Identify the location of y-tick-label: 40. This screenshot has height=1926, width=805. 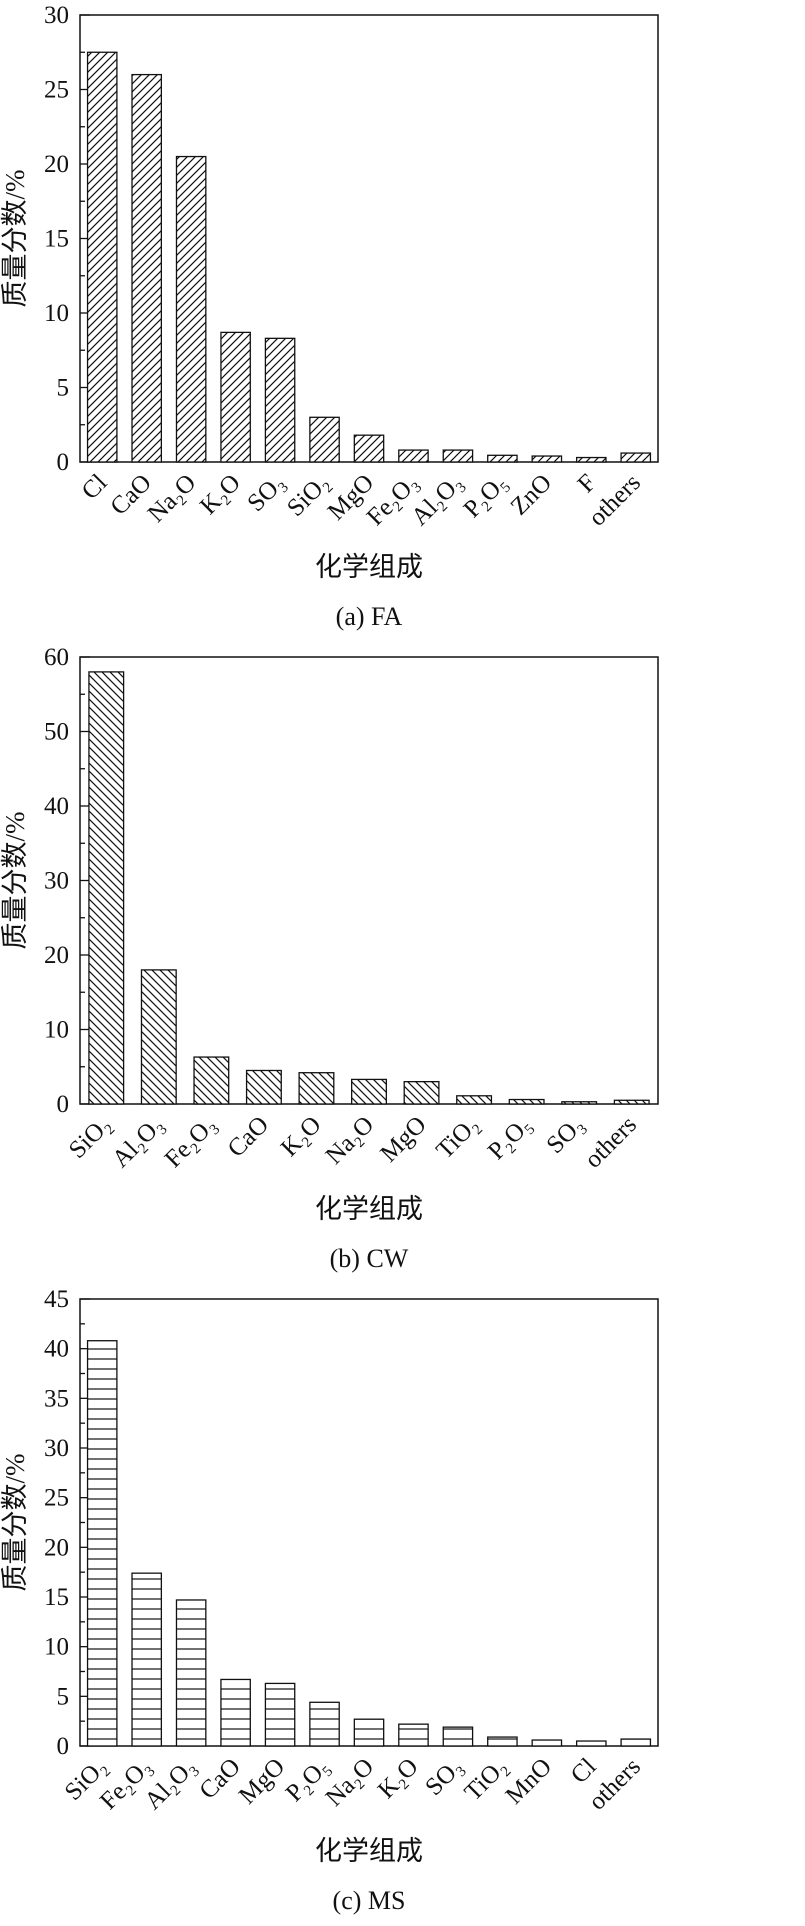
(56, 806).